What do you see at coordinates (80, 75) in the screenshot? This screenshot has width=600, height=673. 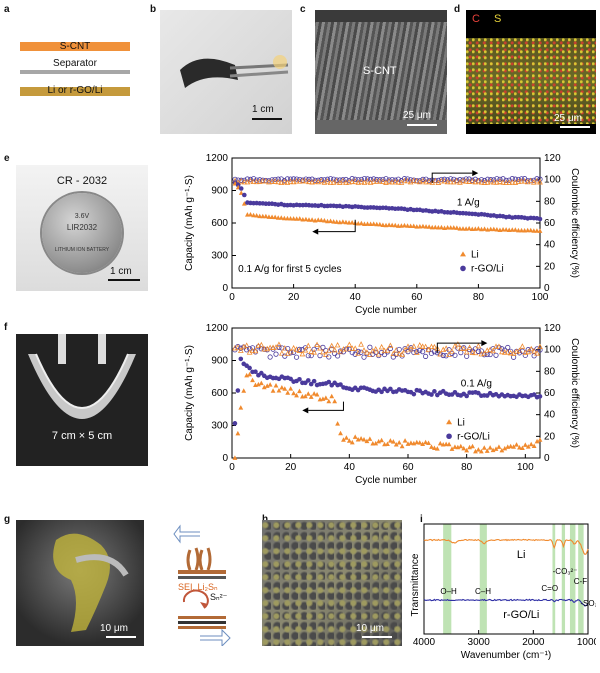 I see `layer-schematic: S-CNT Separator Li or r-GO/Li` at bounding box center [80, 75].